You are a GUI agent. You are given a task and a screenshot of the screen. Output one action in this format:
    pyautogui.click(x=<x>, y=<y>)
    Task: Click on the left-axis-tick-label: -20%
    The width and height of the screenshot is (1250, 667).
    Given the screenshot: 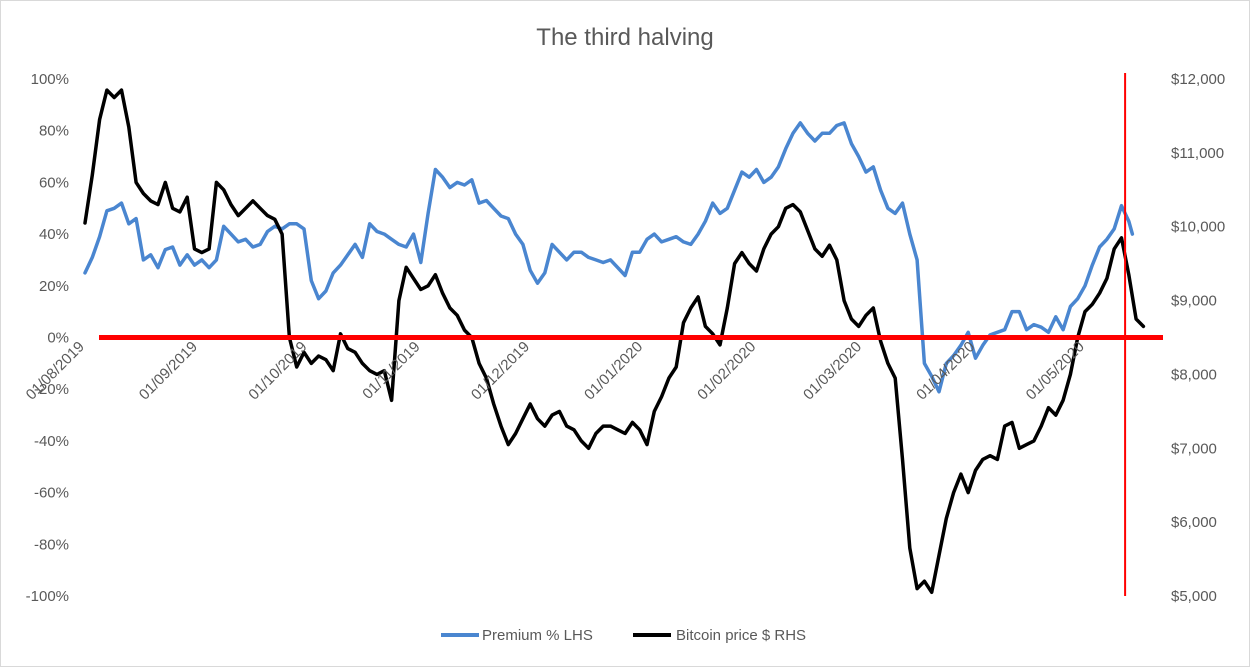 What is the action you would take?
    pyautogui.click(x=51, y=389)
    